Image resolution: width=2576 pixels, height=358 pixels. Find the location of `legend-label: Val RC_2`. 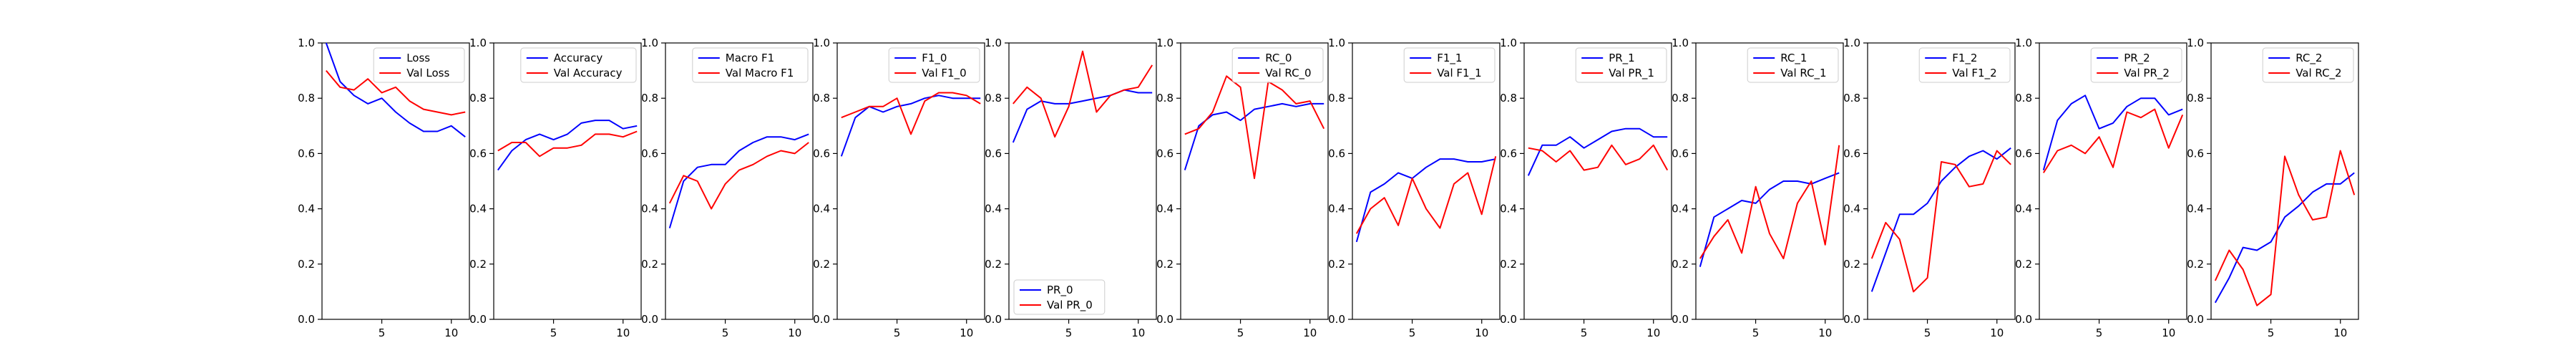

legend-label: Val RC_2 is located at coordinates (2318, 73).